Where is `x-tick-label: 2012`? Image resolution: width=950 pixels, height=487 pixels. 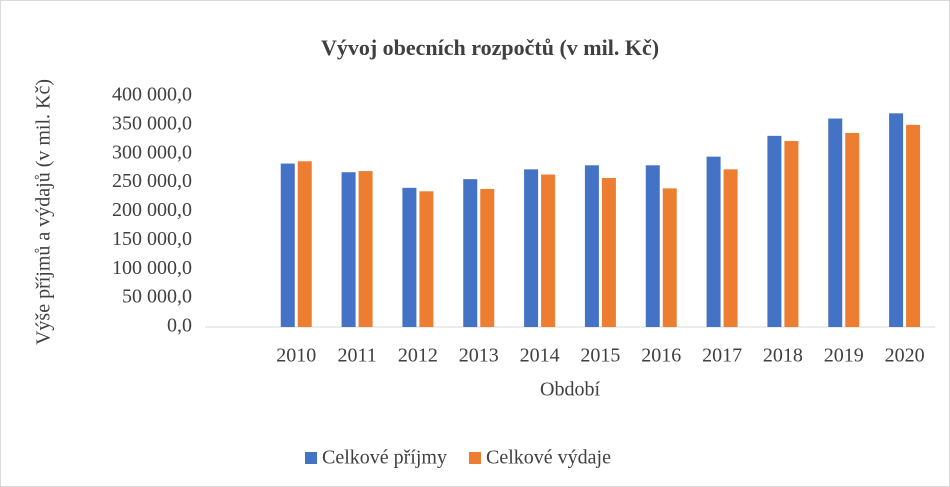 x-tick-label: 2012 is located at coordinates (418, 356).